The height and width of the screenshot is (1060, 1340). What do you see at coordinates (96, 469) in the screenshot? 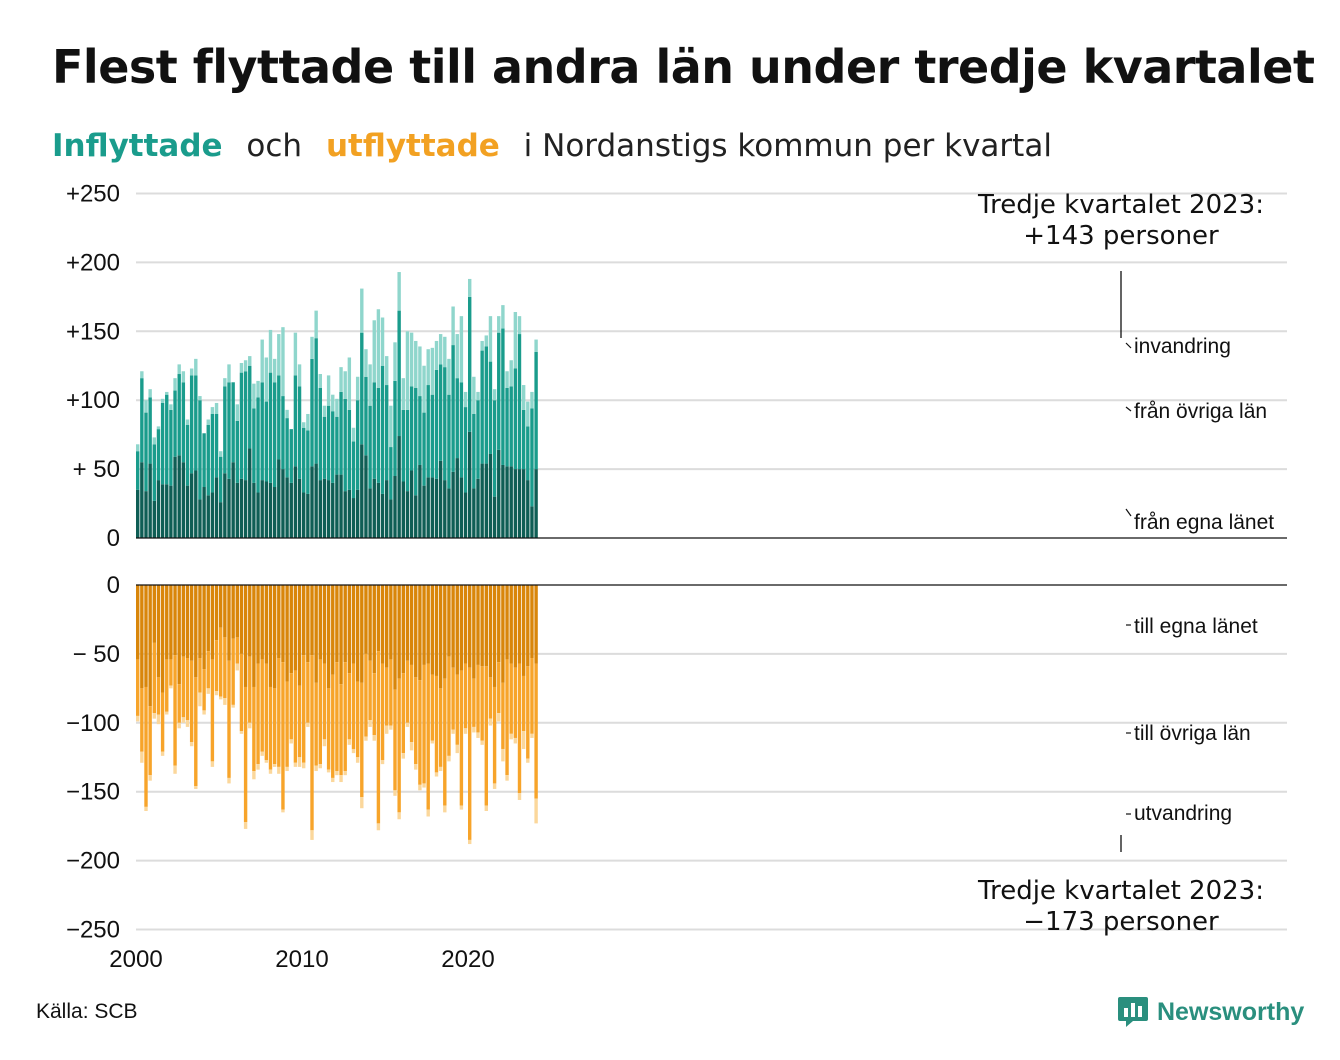
I see `y-tick-in: + 50` at bounding box center [96, 469].